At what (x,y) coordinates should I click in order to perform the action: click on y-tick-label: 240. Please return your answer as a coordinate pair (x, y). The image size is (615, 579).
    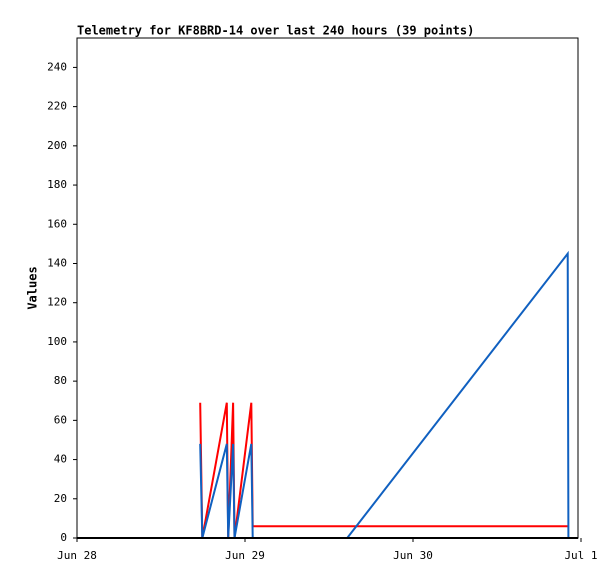
    Looking at the image, I should click on (57, 66).